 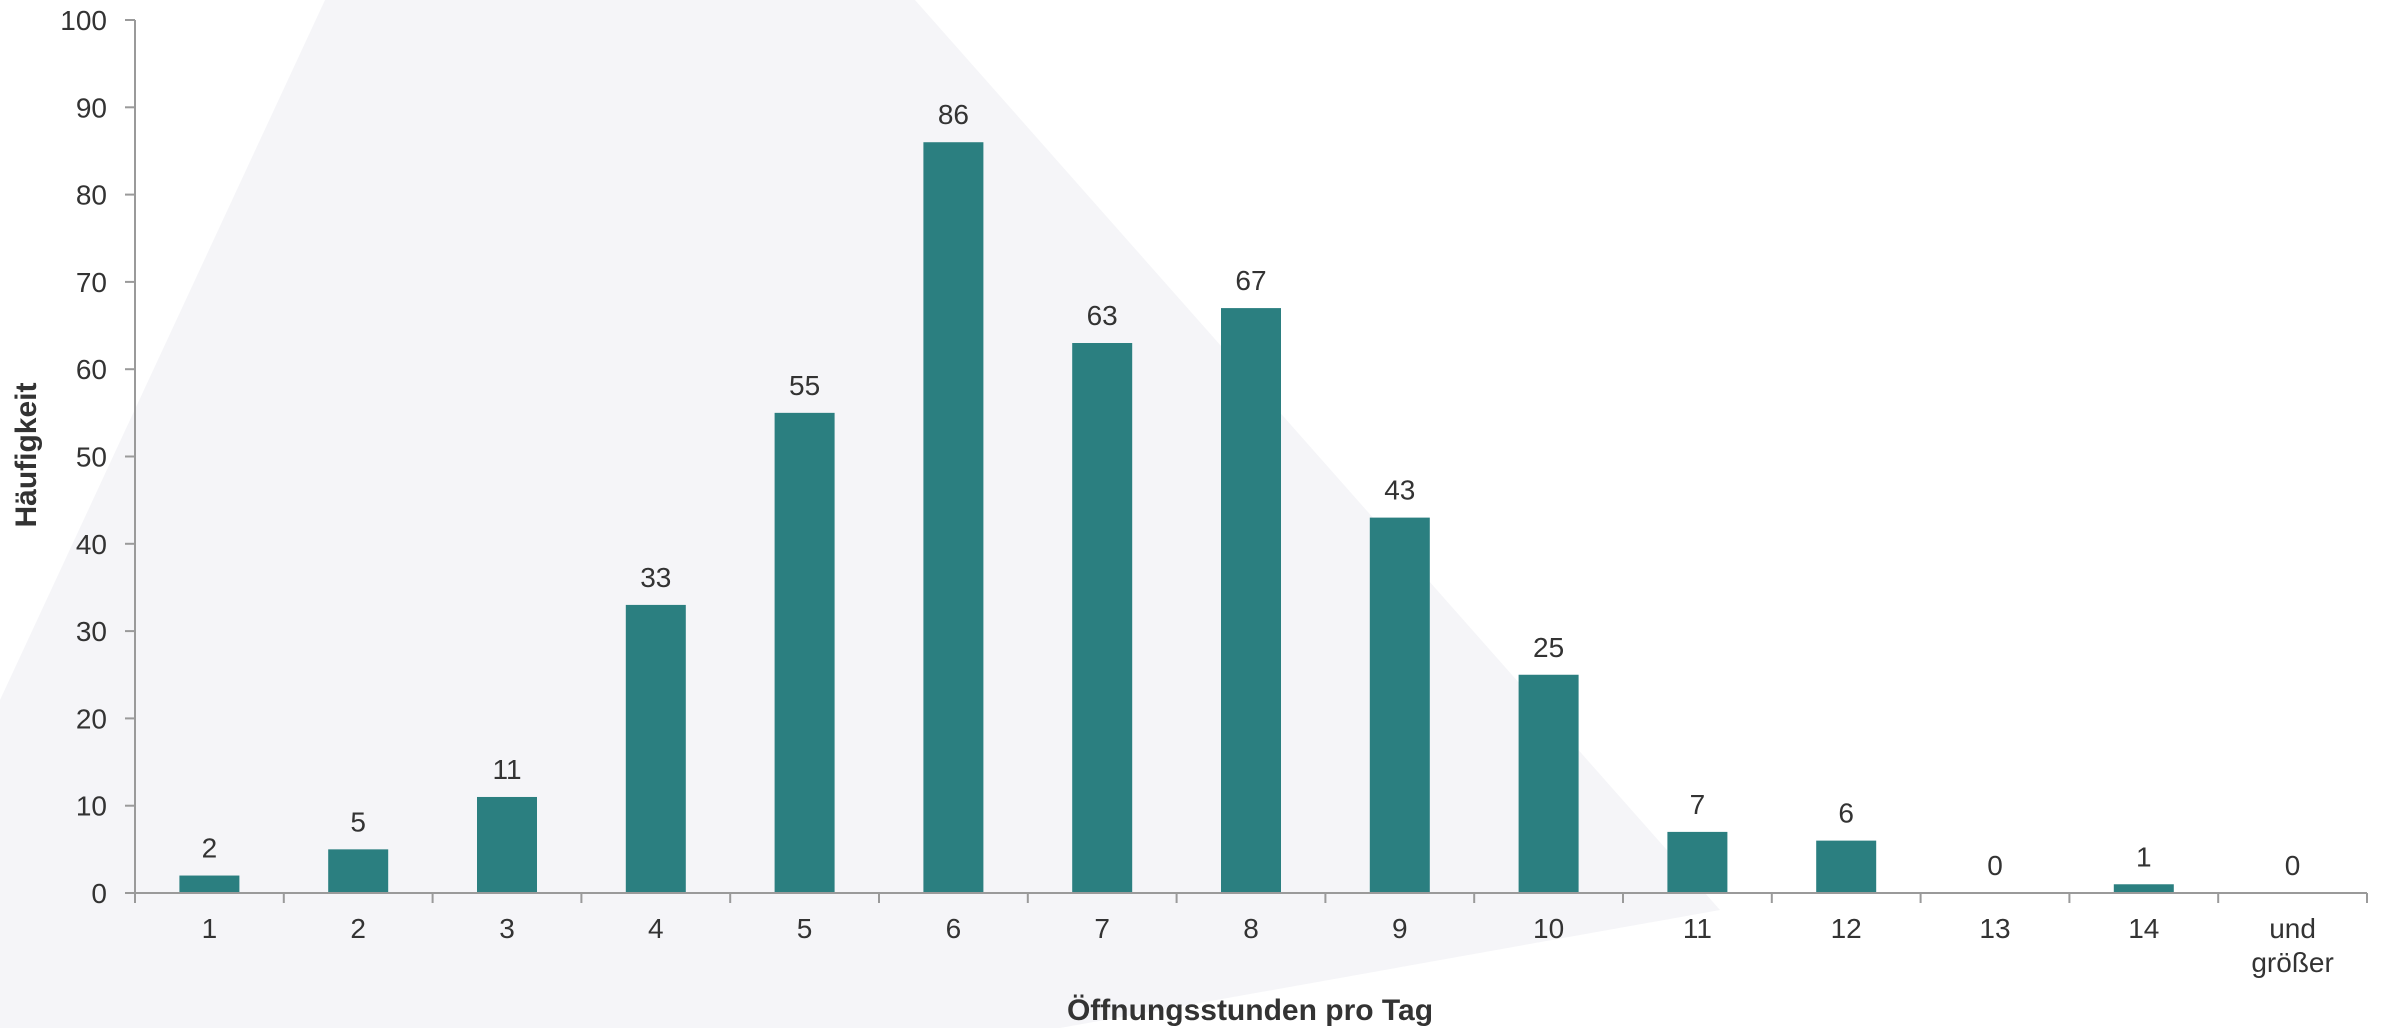 I want to click on bar-value-label: 7, so click(x=1698, y=804).